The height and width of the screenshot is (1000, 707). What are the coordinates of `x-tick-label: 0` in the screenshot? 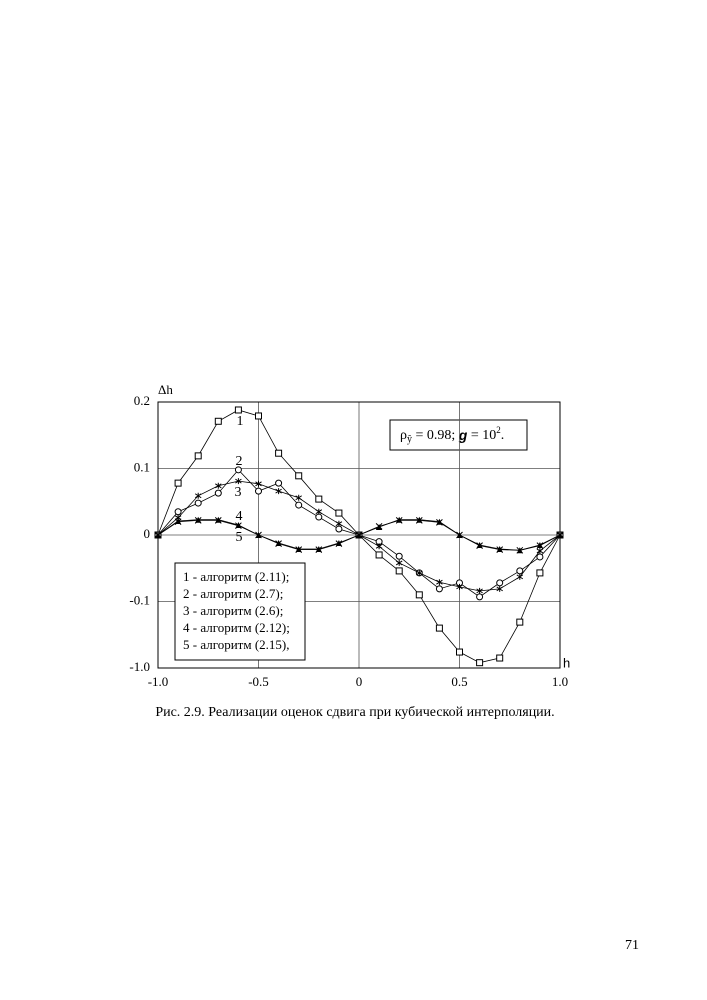 It's located at (359, 681).